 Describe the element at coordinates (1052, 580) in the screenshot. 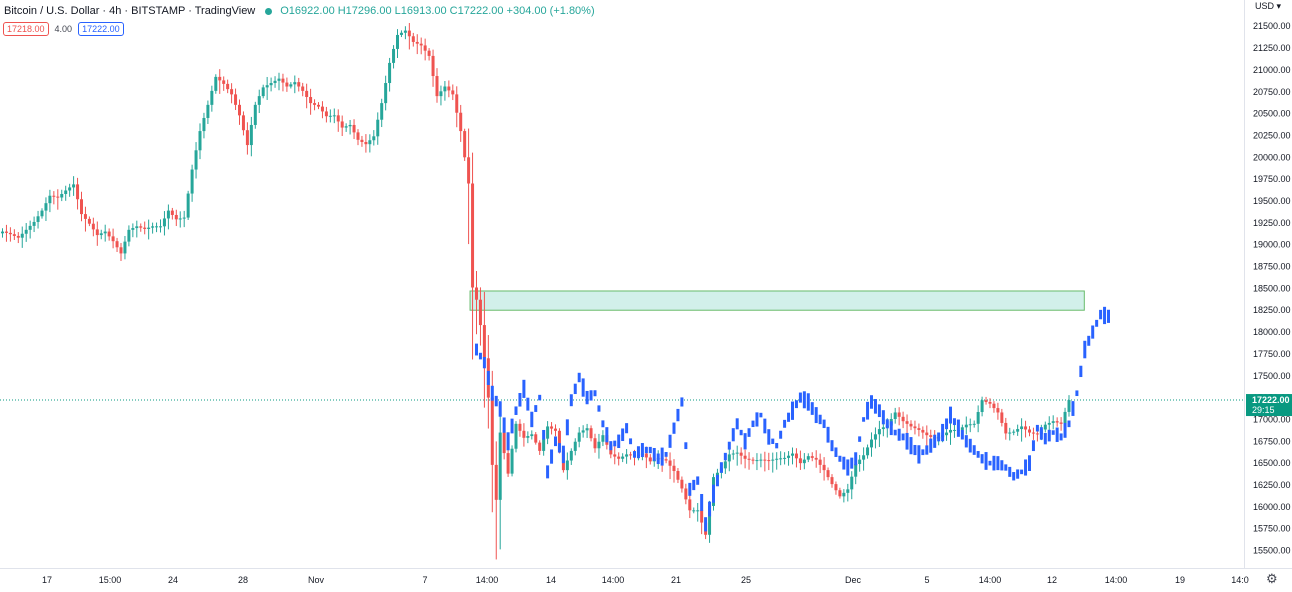

I see `time-tick-label: 12` at that location.